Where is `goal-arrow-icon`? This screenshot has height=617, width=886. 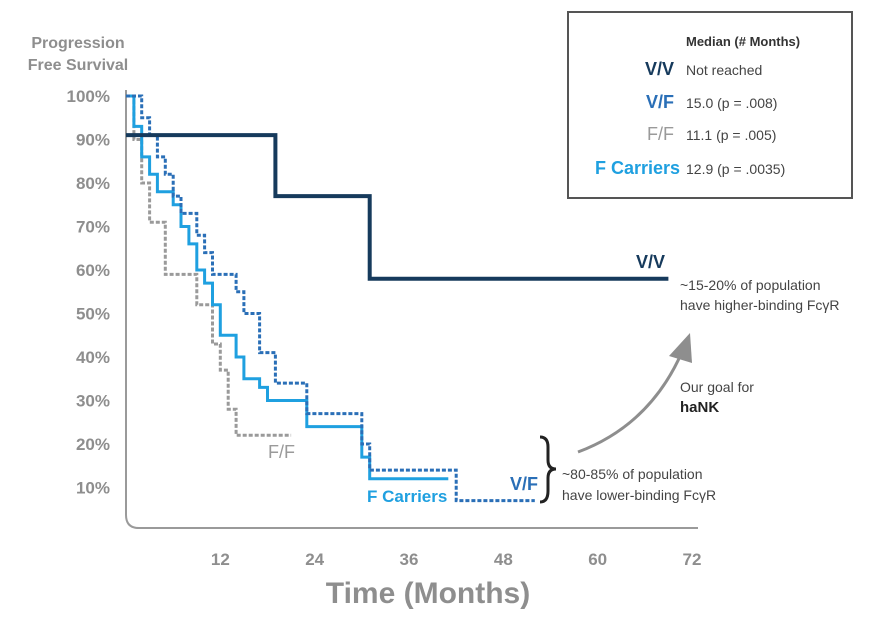 goal-arrow-icon is located at coordinates (630, 402).